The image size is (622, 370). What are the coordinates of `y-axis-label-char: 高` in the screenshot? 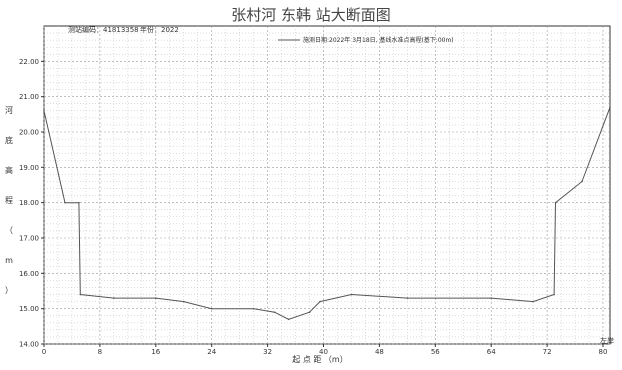 It's located at (9, 170).